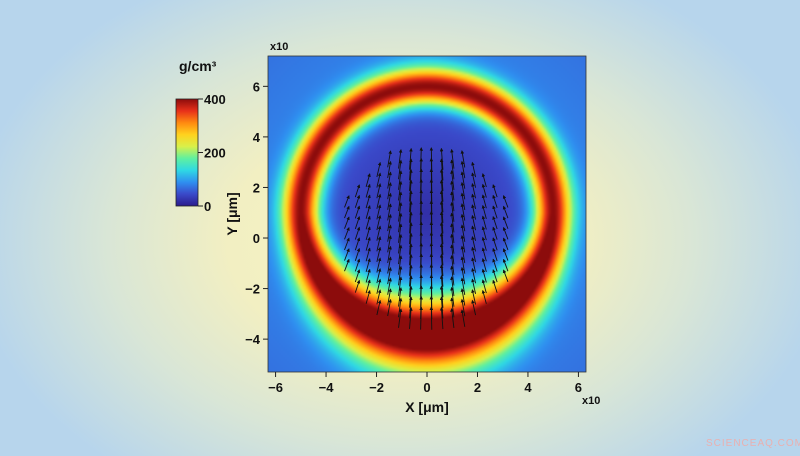  Describe the element at coordinates (275, 387) in the screenshot. I see `x-tick-label: −6` at that location.